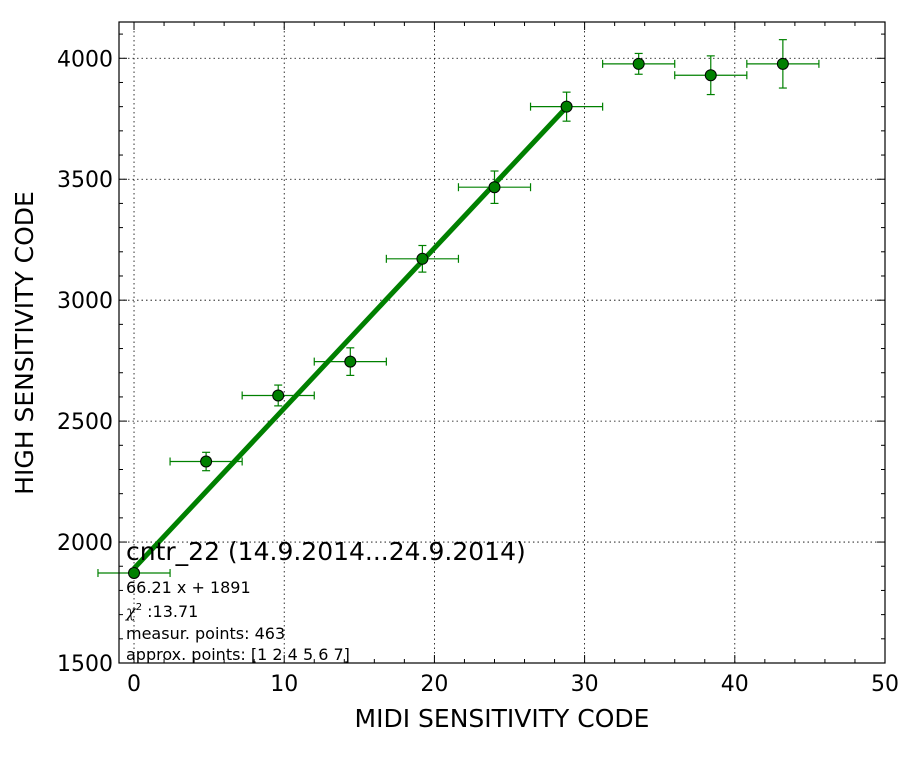 The image size is (912, 762). I want to click on x-axis-label: MIDI SENSITIVITY CODE, so click(502, 718).